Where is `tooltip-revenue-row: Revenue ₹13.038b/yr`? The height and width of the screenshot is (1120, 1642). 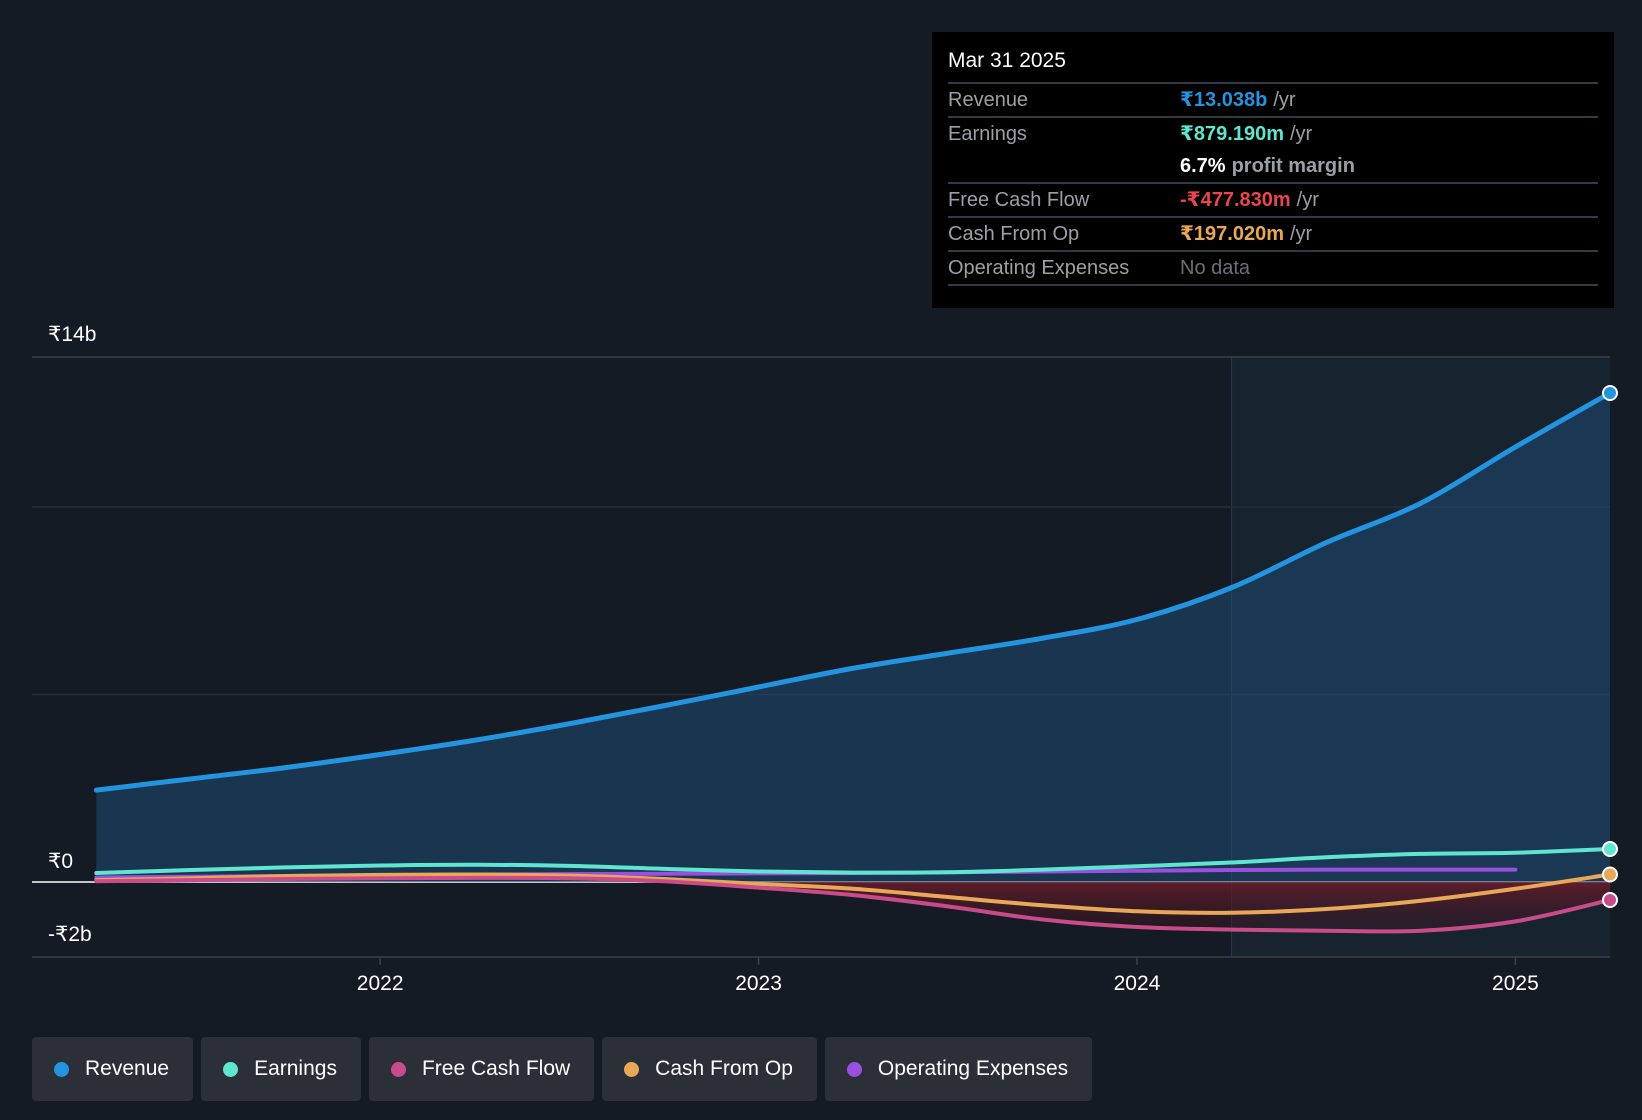
tooltip-revenue-row: Revenue ₹13.038b/yr is located at coordinates (1273, 101).